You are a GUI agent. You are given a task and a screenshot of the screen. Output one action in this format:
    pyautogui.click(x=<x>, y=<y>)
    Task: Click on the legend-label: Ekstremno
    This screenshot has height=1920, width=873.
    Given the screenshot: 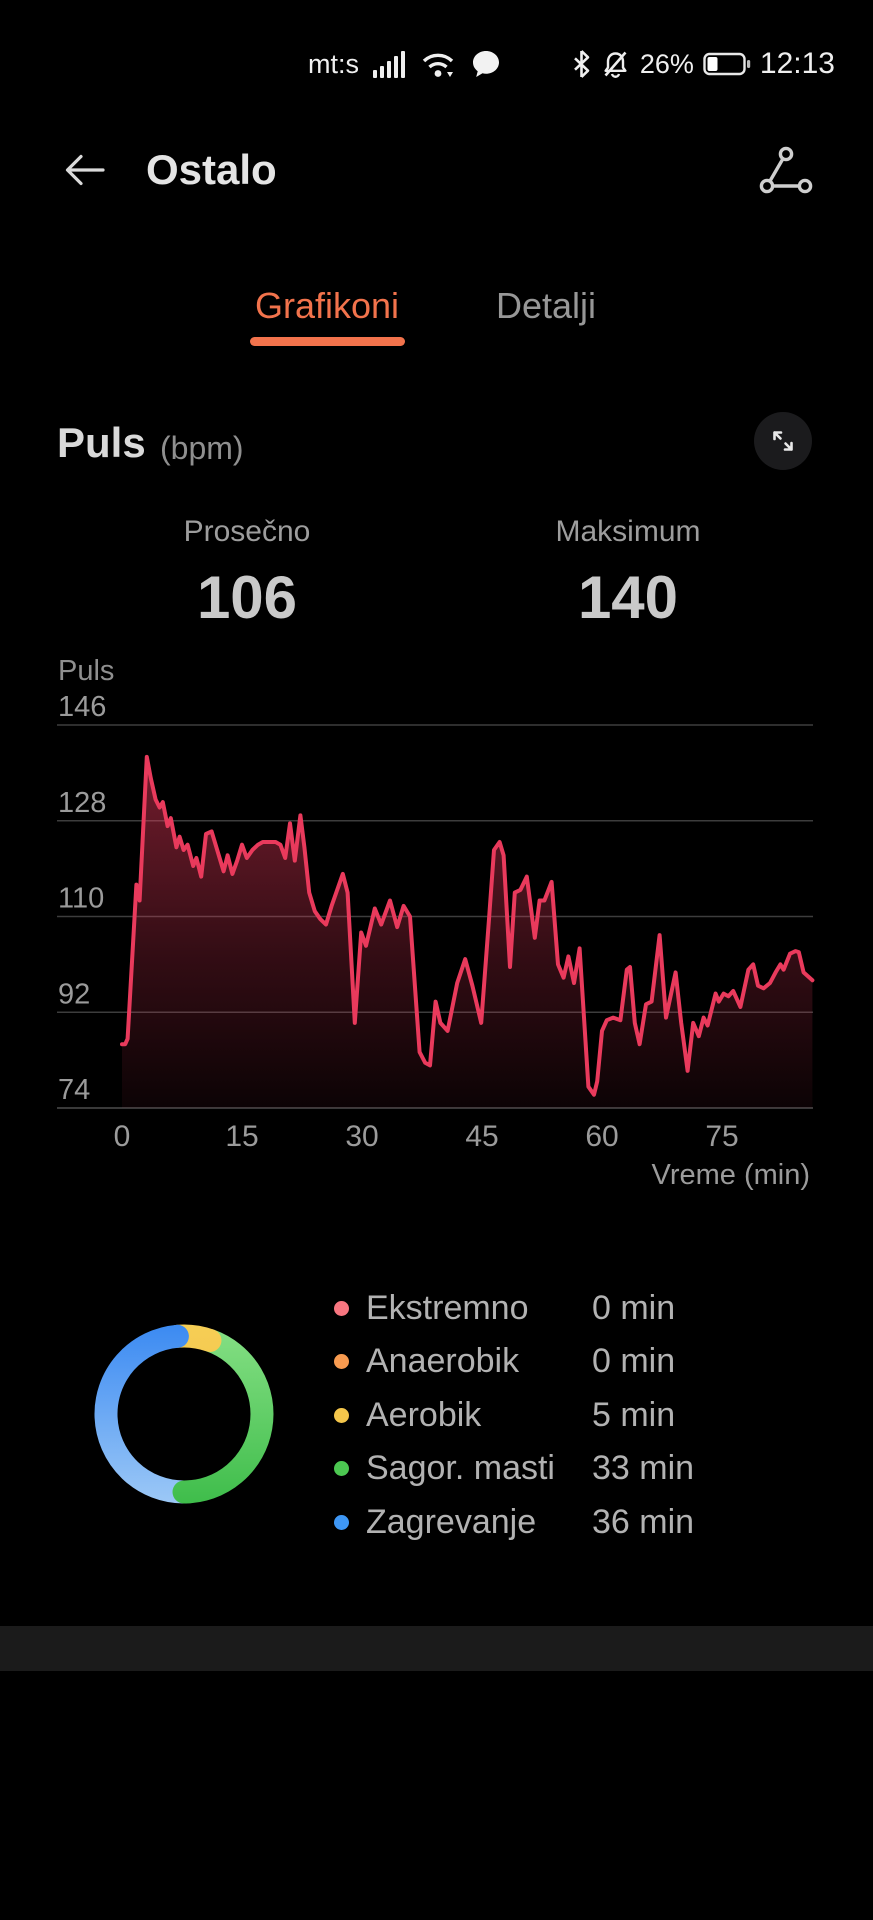 What is the action you would take?
    pyautogui.click(x=447, y=1307)
    